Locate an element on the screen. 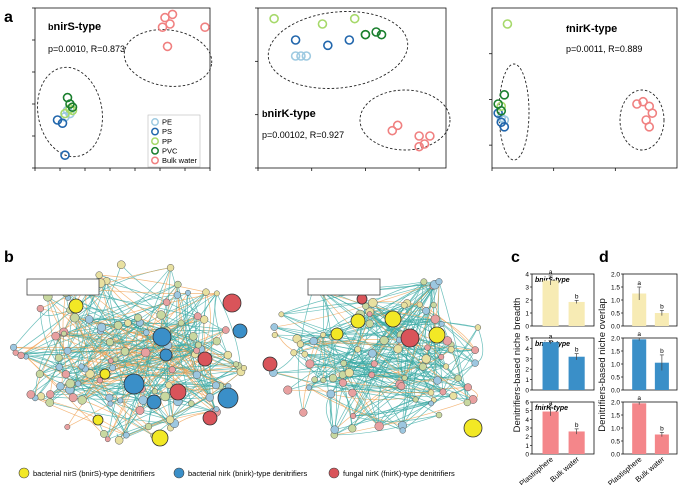 Image resolution: width=685 pixels, height=485 pixels. stats-text: p=0.00102, R=0.927 is located at coordinates (303, 135).